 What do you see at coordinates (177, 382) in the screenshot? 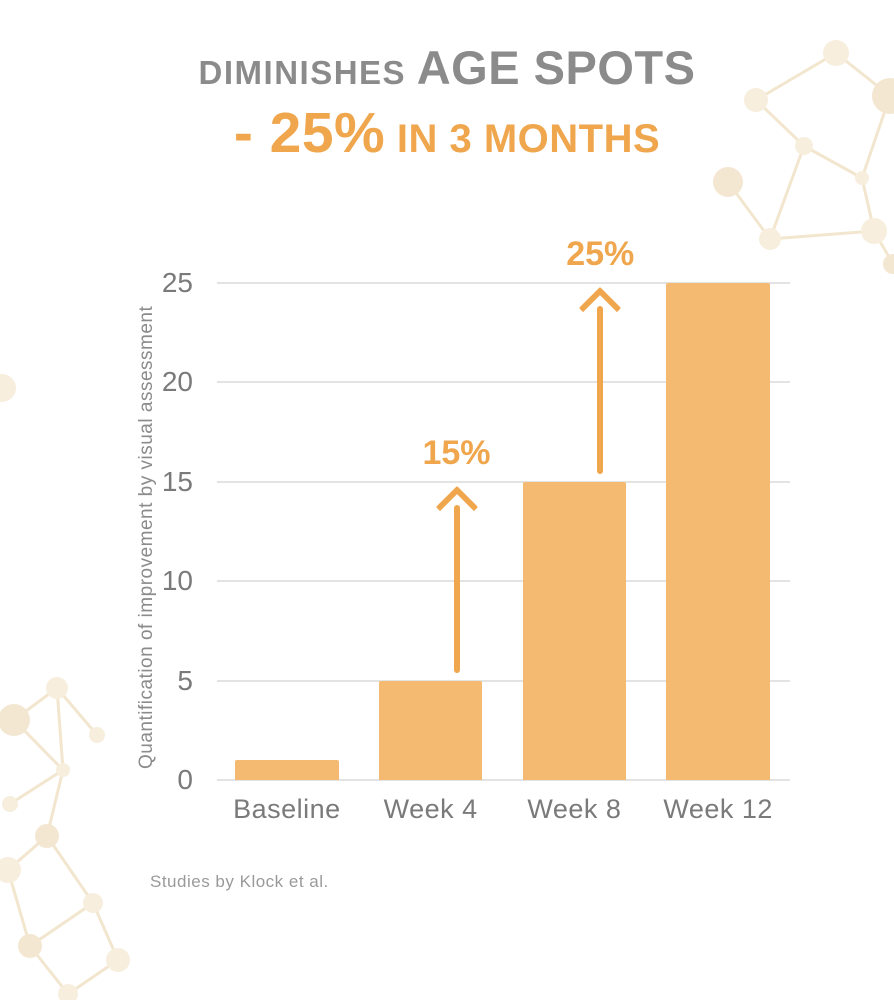
I see `y-tick-label: 20` at bounding box center [177, 382].